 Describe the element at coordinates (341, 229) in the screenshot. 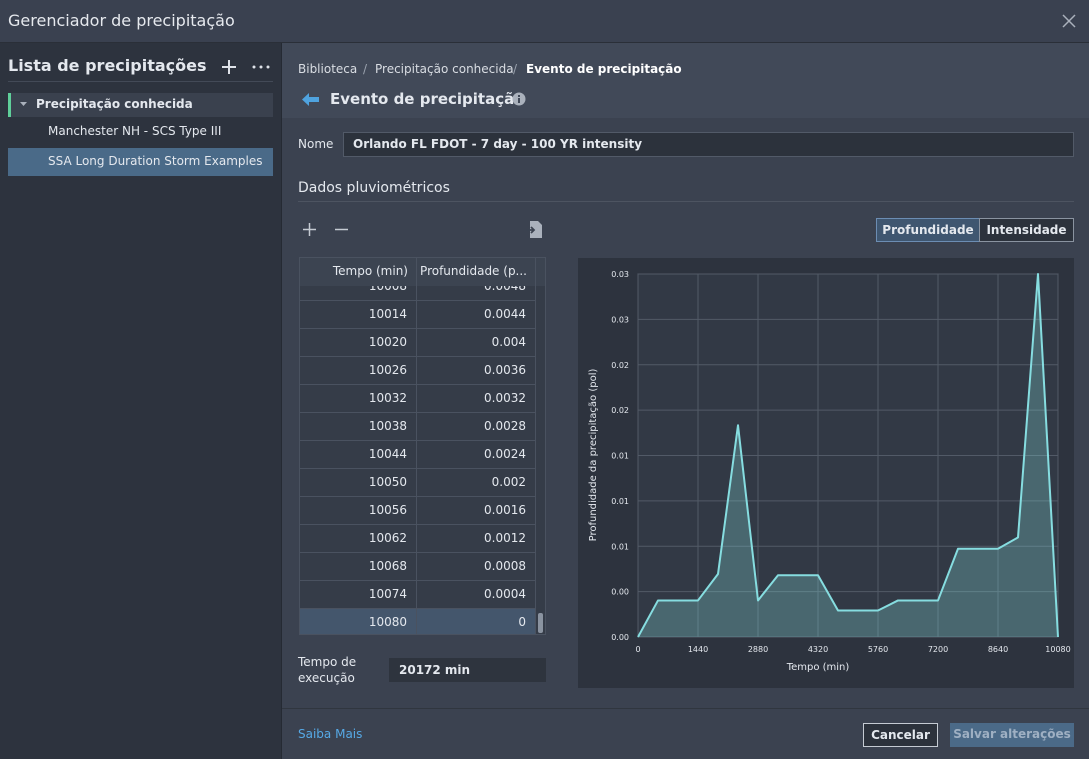

I see `remove-row-button` at that location.